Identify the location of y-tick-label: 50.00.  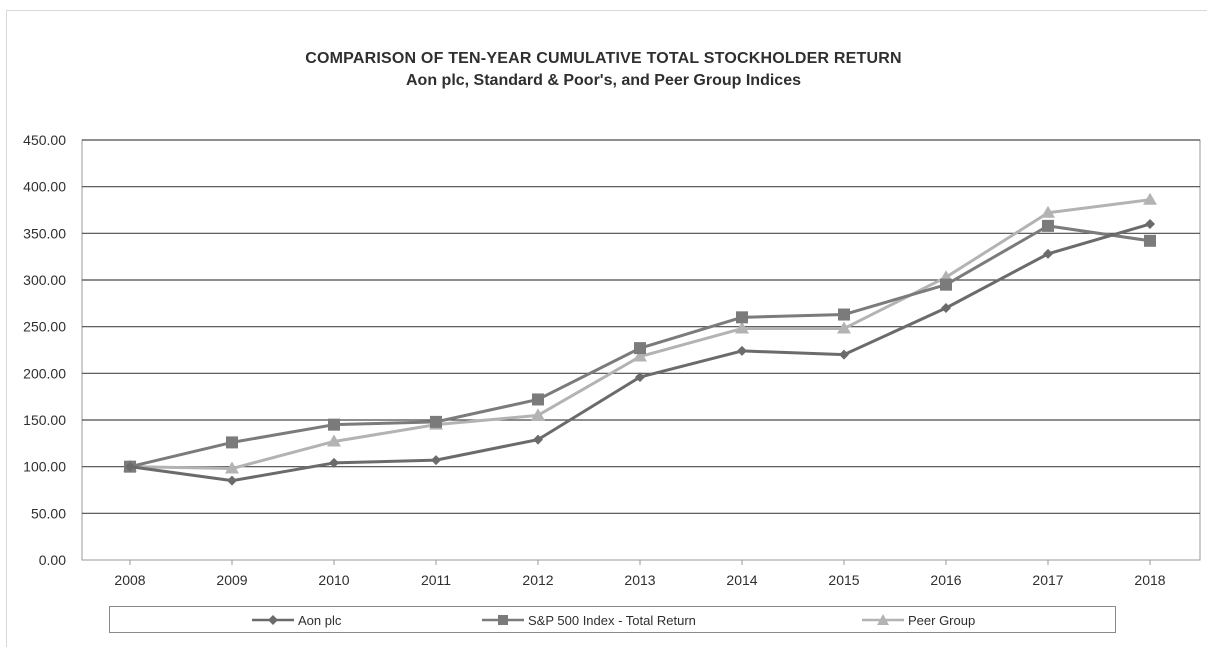
(48, 513).